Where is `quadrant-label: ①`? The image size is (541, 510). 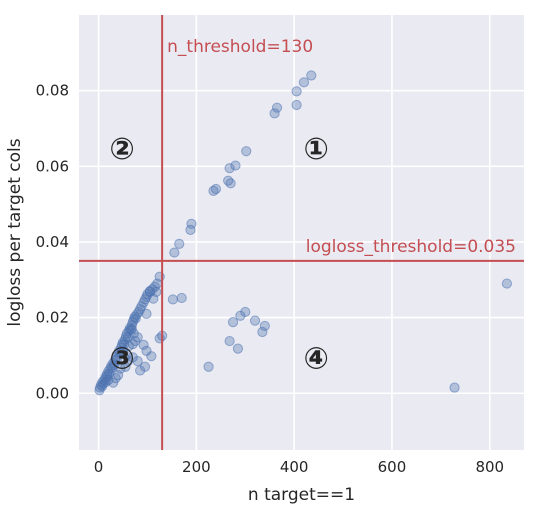 quadrant-label: ① is located at coordinates (315, 149).